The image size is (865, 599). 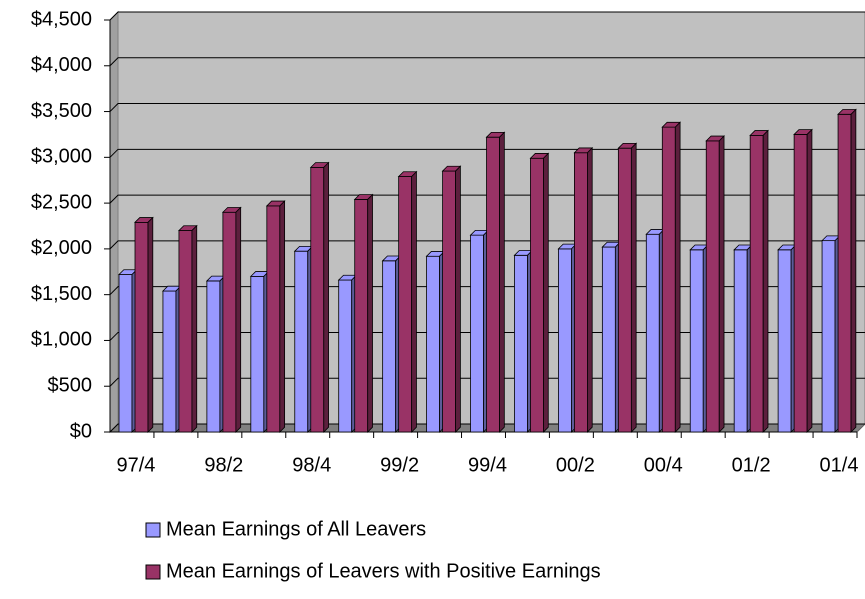 What do you see at coordinates (61, 294) in the screenshot?
I see `y-tick-label: $1,500` at bounding box center [61, 294].